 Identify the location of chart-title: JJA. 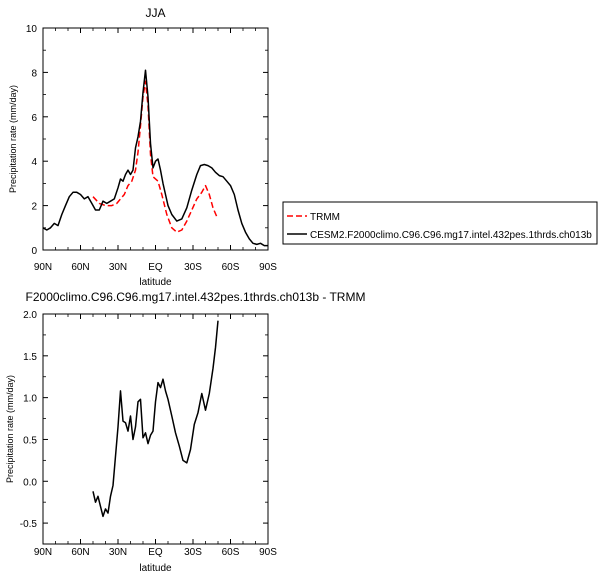
(155, 13).